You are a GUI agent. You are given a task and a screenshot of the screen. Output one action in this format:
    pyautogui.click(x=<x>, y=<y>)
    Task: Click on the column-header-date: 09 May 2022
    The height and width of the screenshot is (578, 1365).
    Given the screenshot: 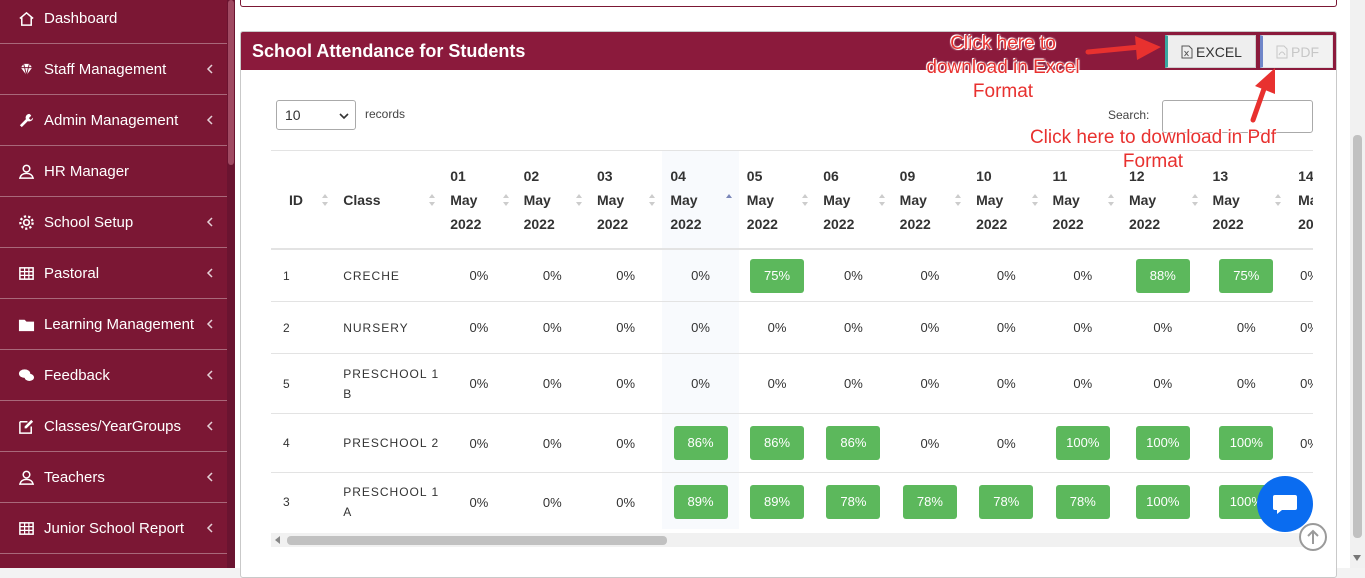 What is the action you would take?
    pyautogui.click(x=930, y=200)
    